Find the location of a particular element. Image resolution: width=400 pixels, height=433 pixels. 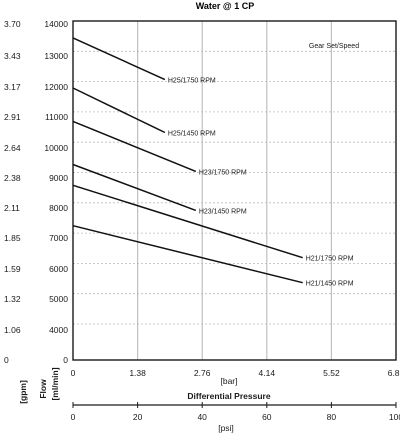

y-mlmin-tick-label: 13000 is located at coordinates (56, 56).